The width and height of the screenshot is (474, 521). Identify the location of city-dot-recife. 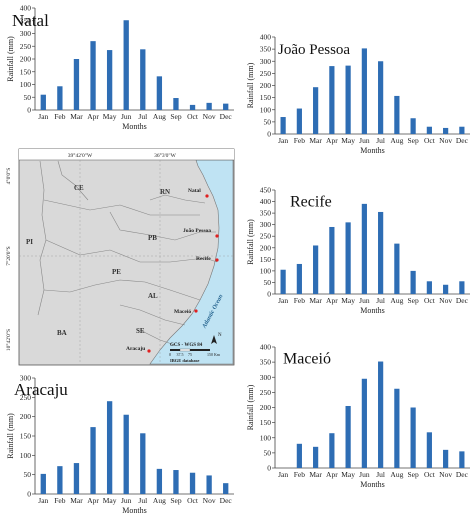
(217, 260).